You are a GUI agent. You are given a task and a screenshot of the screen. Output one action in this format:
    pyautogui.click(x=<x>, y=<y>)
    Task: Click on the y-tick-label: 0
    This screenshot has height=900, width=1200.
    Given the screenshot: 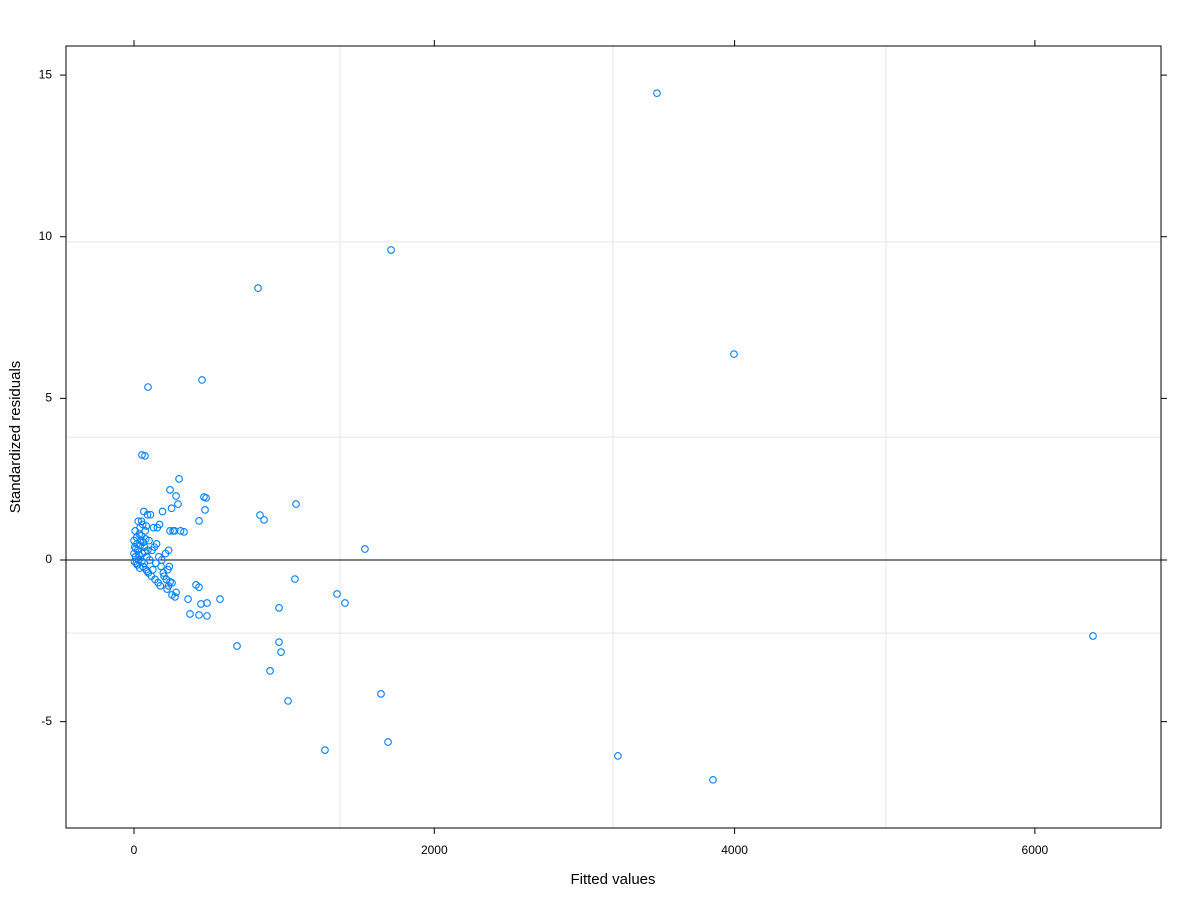 What is the action you would take?
    pyautogui.click(x=48, y=559)
    